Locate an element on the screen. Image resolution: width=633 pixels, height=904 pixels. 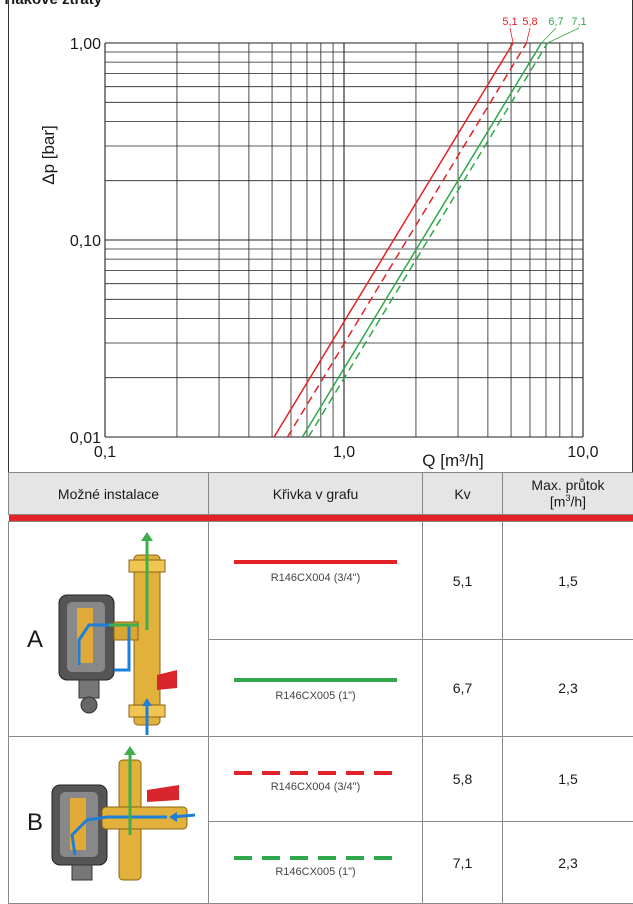
x-tick-label: 0,1 is located at coordinates (105, 452).